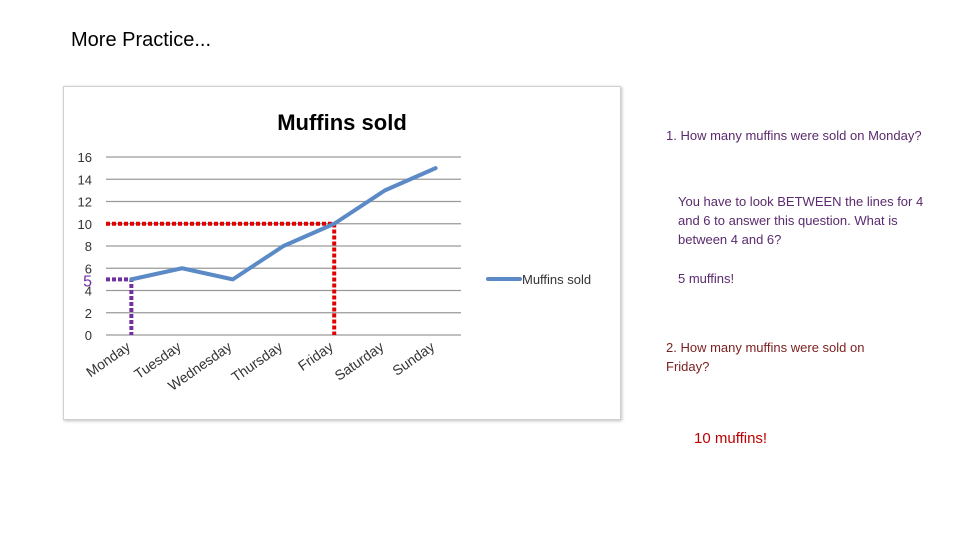 The height and width of the screenshot is (540, 960). I want to click on x-tick-label: Monday, so click(108, 359).